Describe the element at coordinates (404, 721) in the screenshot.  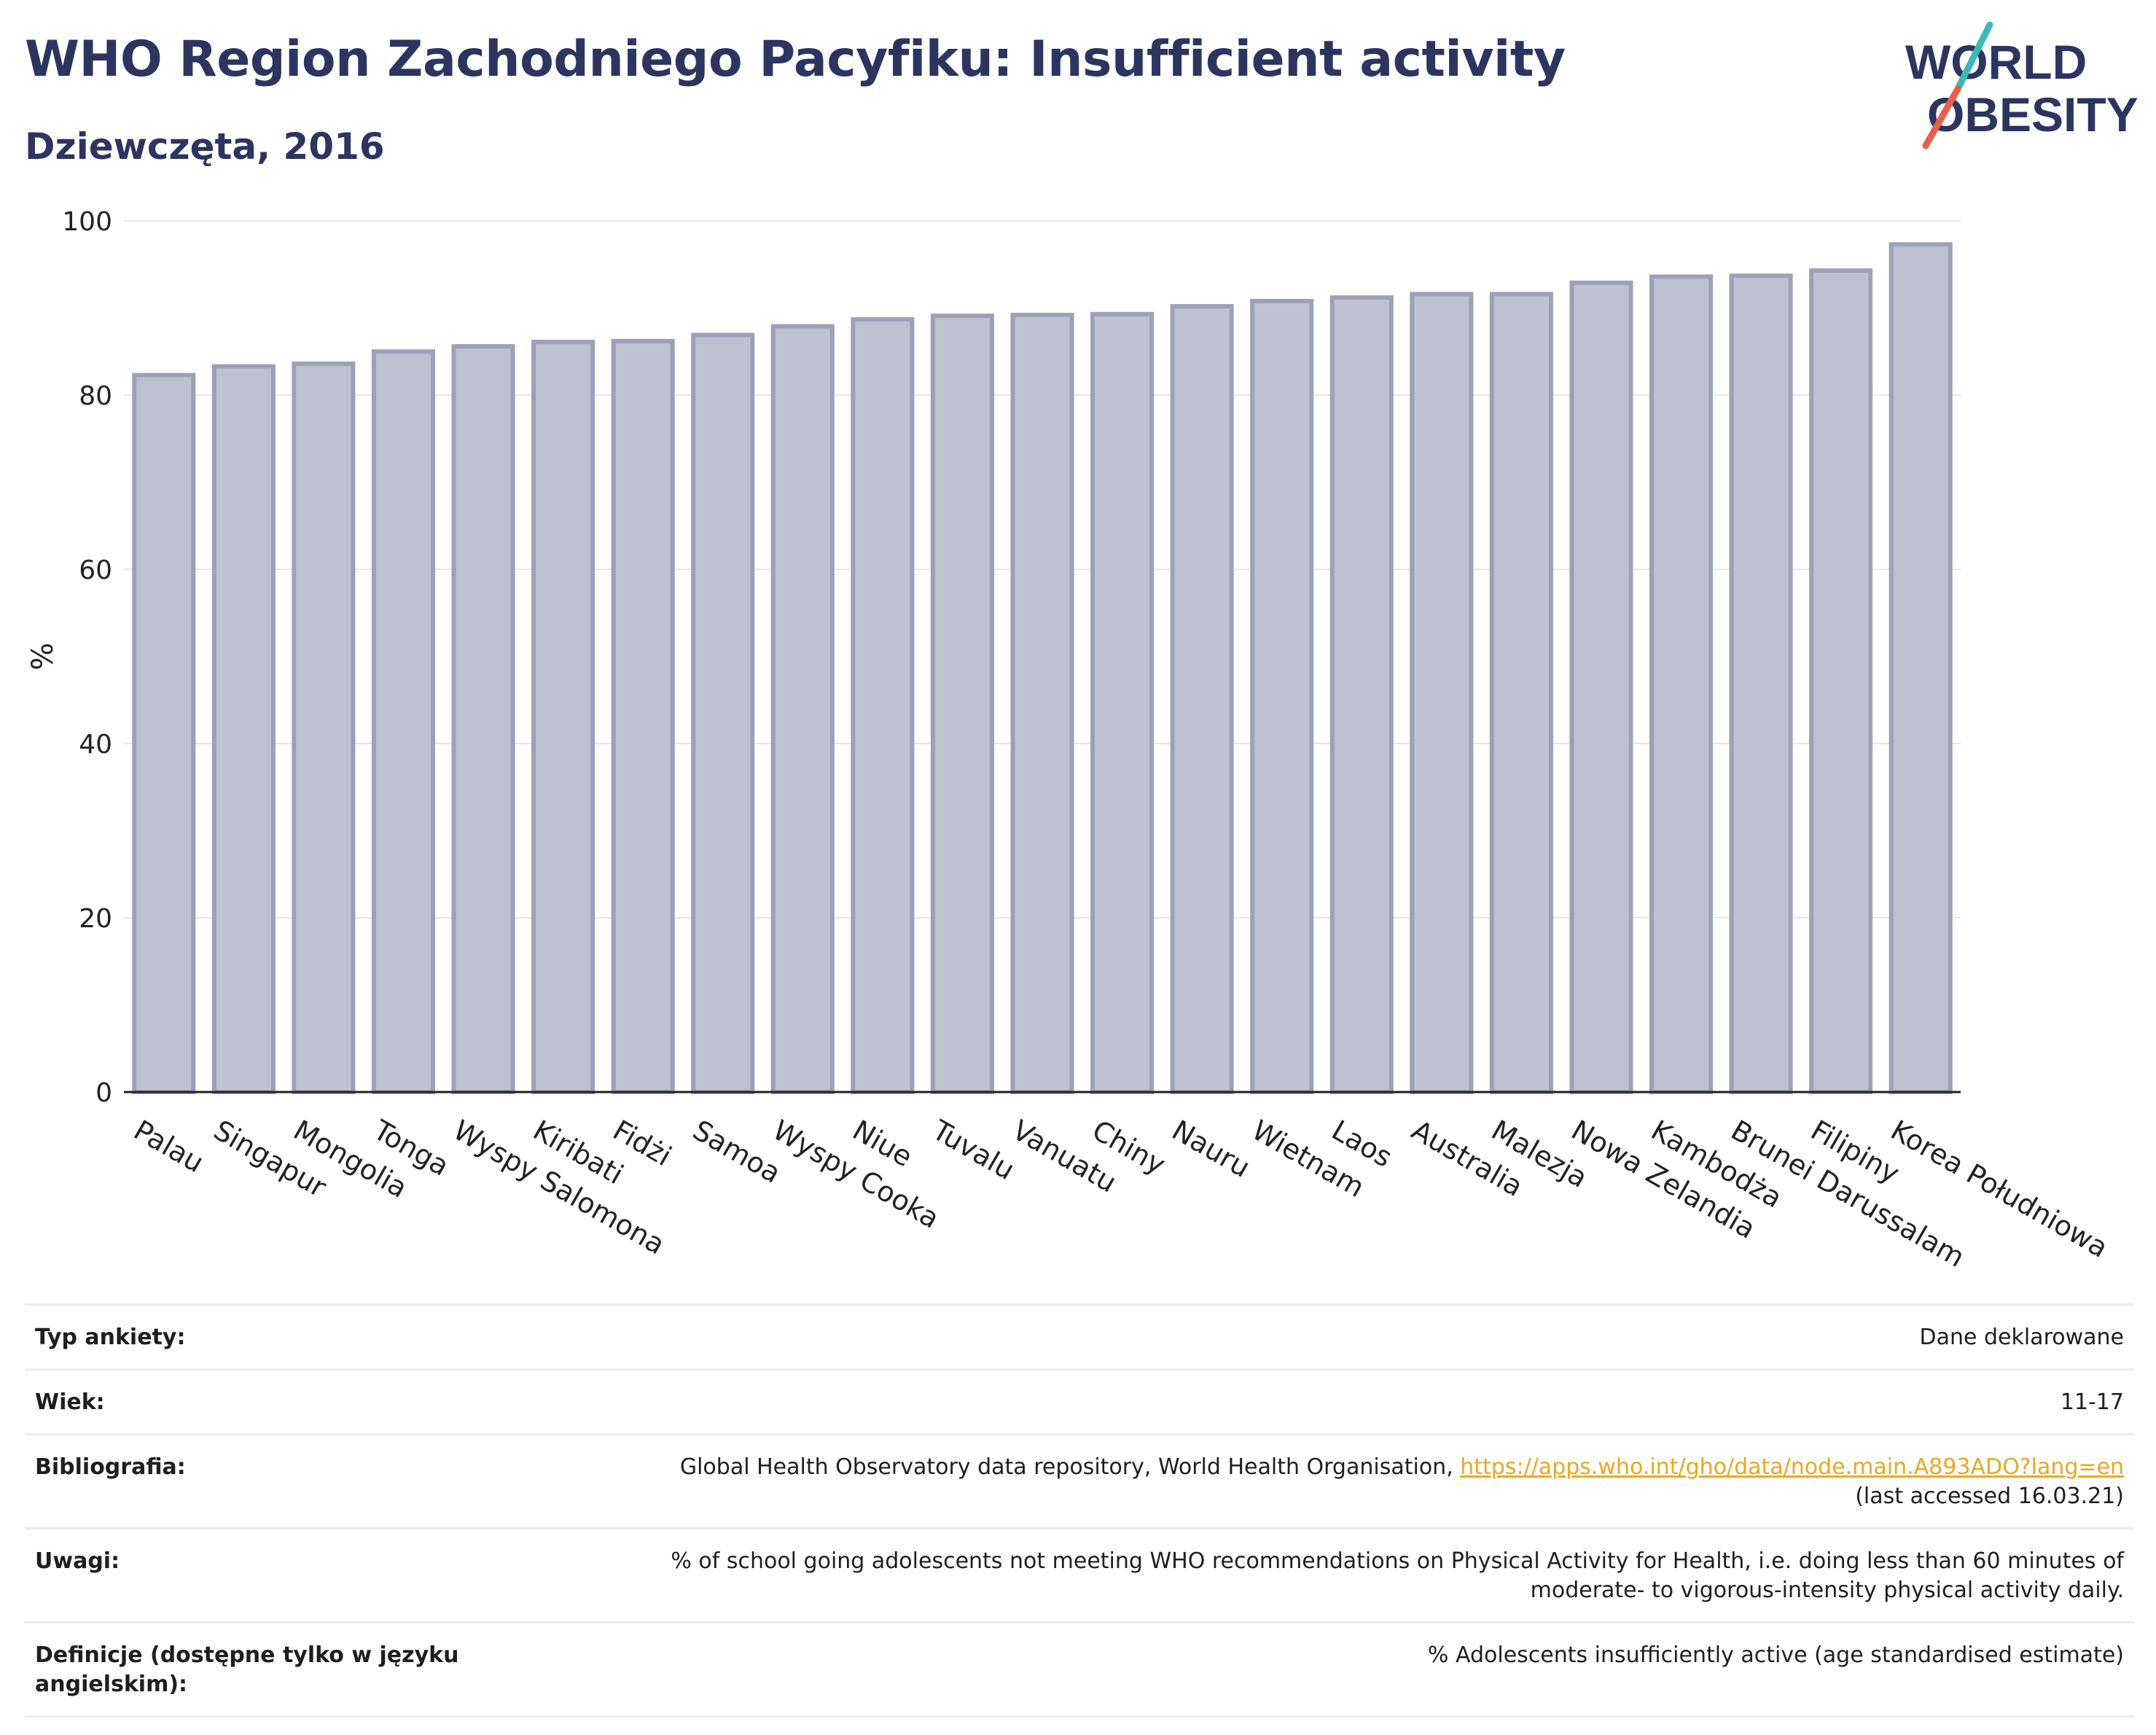
I see `bar-tonga` at that location.